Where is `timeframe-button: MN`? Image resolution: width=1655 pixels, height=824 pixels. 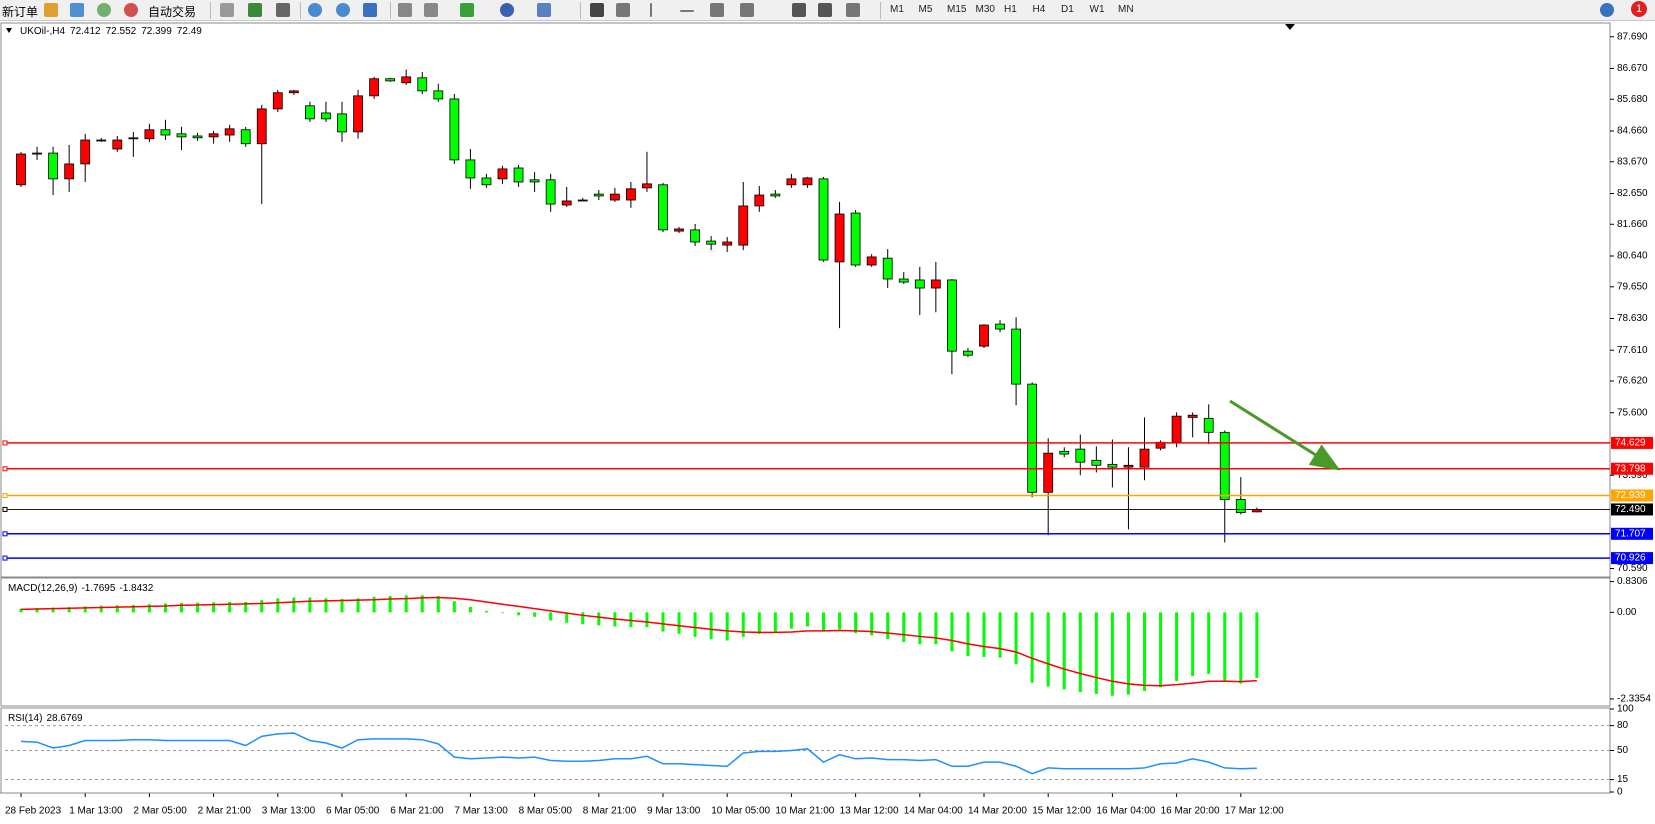
timeframe-button: MN is located at coordinates (1126, 9).